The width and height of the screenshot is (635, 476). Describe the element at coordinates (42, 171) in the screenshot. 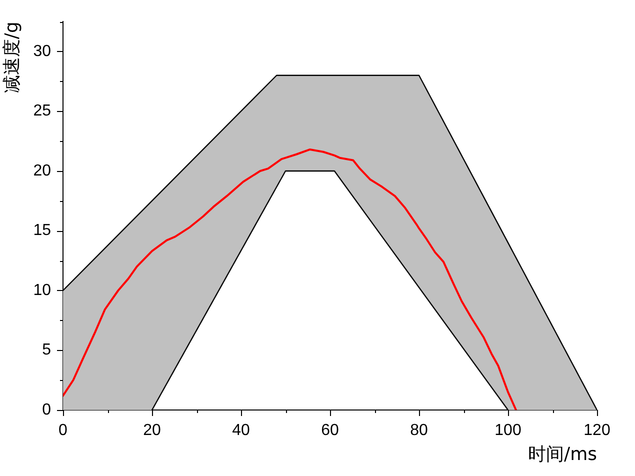

I see `y-tick-label: 20` at that location.